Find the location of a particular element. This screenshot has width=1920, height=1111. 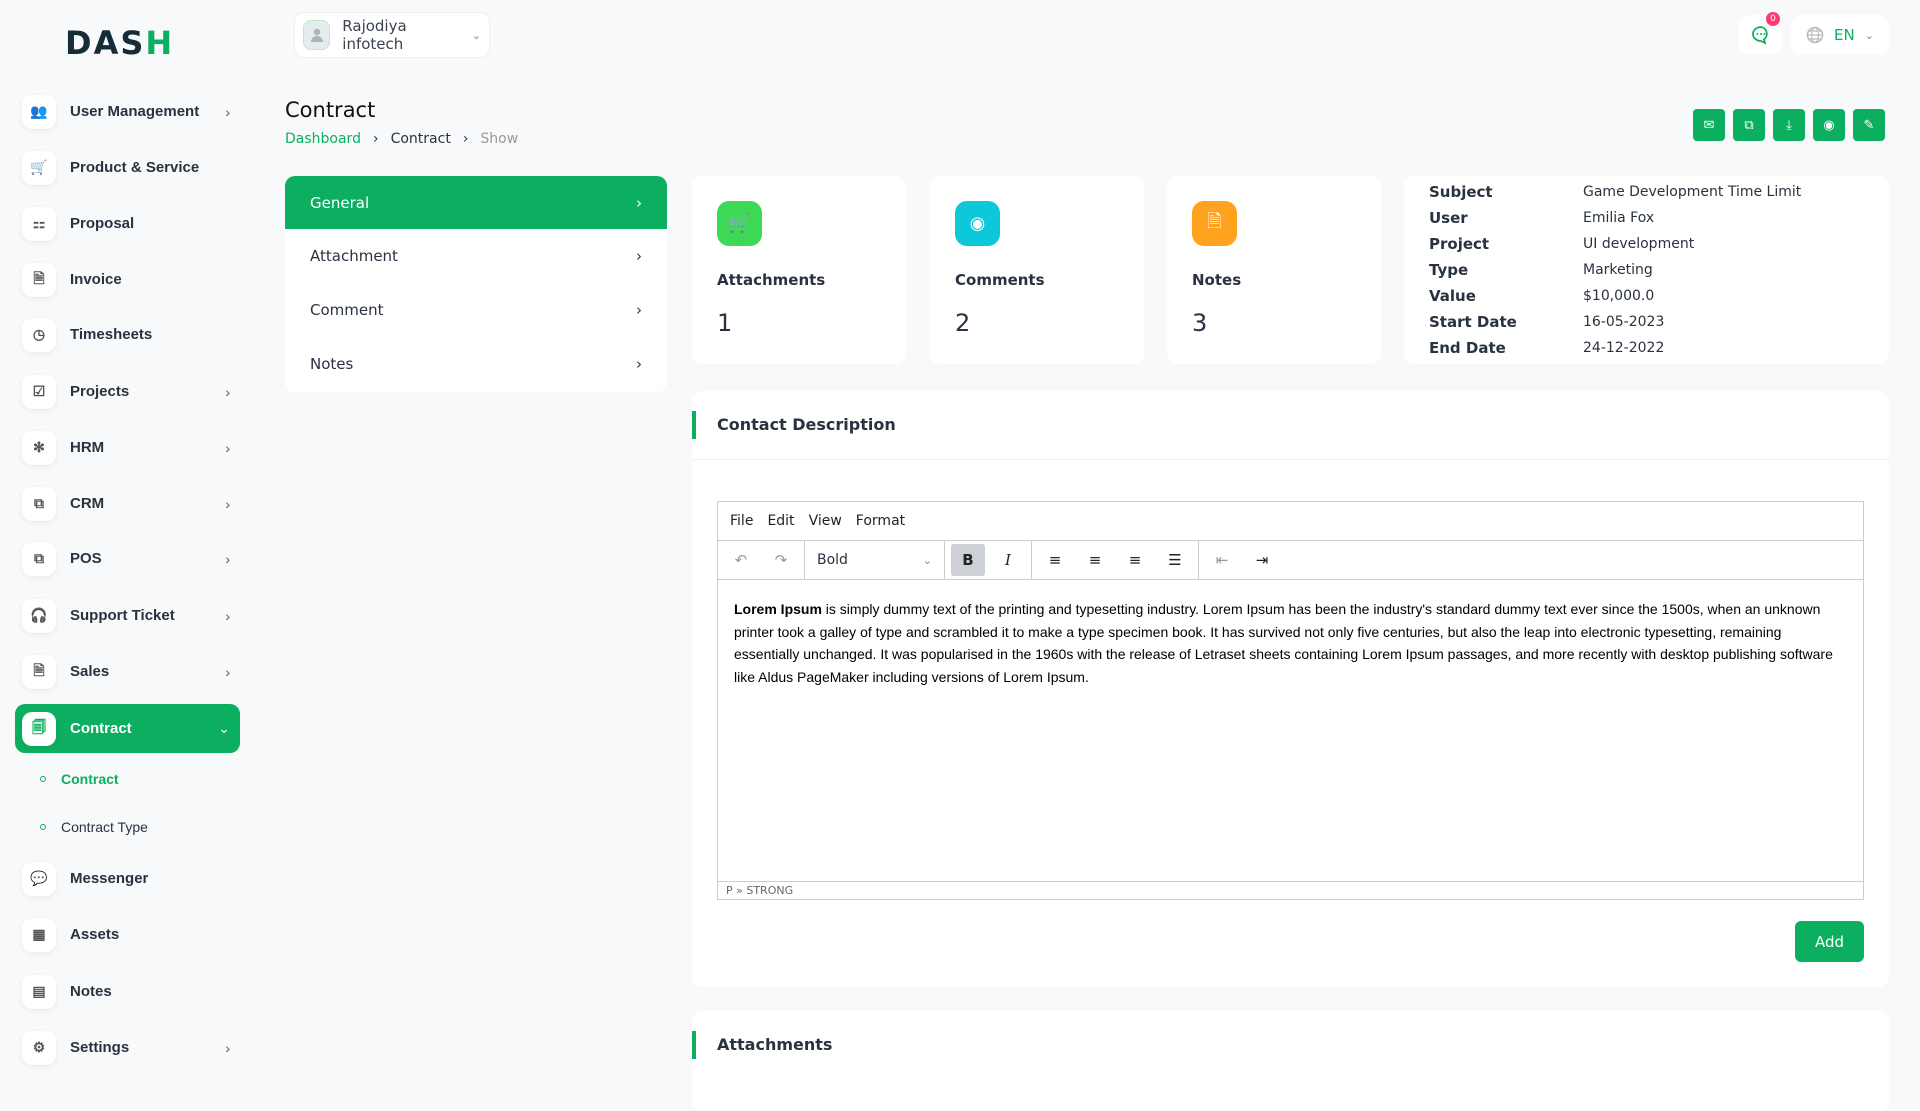

sidebar-item-messenger: 💬 Messenger is located at coordinates (127, 878).